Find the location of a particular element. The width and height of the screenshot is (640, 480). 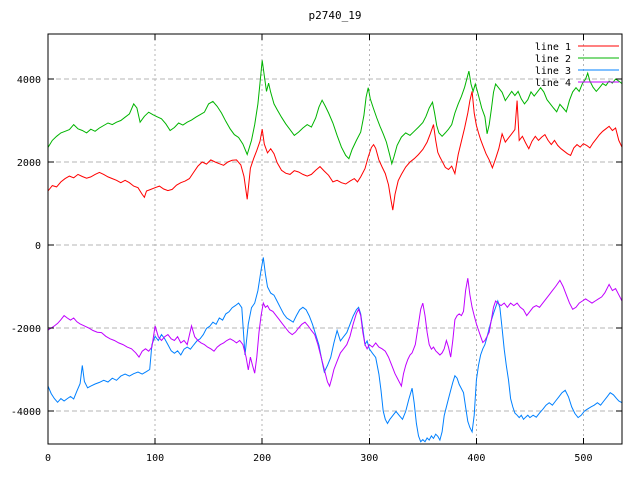

legend-item: line 2 is located at coordinates (577, 59).